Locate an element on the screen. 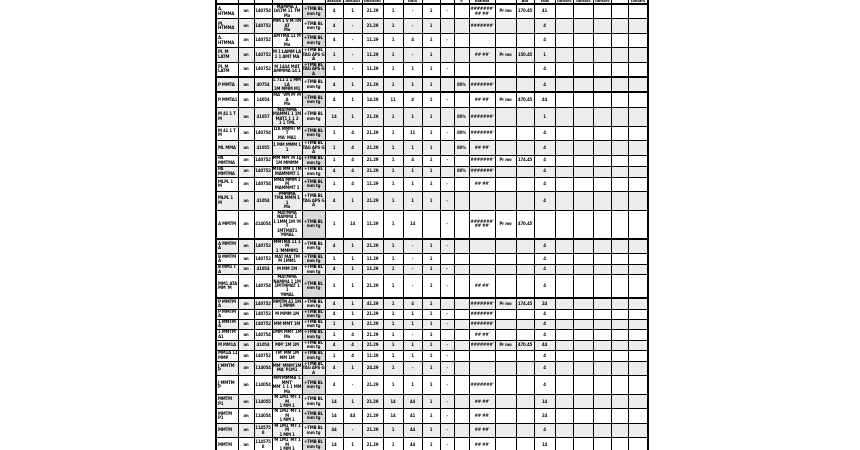 Image resolution: width=860 pixels, height=450 pixels. cell: M MMM 1M is located at coordinates (287, 314).